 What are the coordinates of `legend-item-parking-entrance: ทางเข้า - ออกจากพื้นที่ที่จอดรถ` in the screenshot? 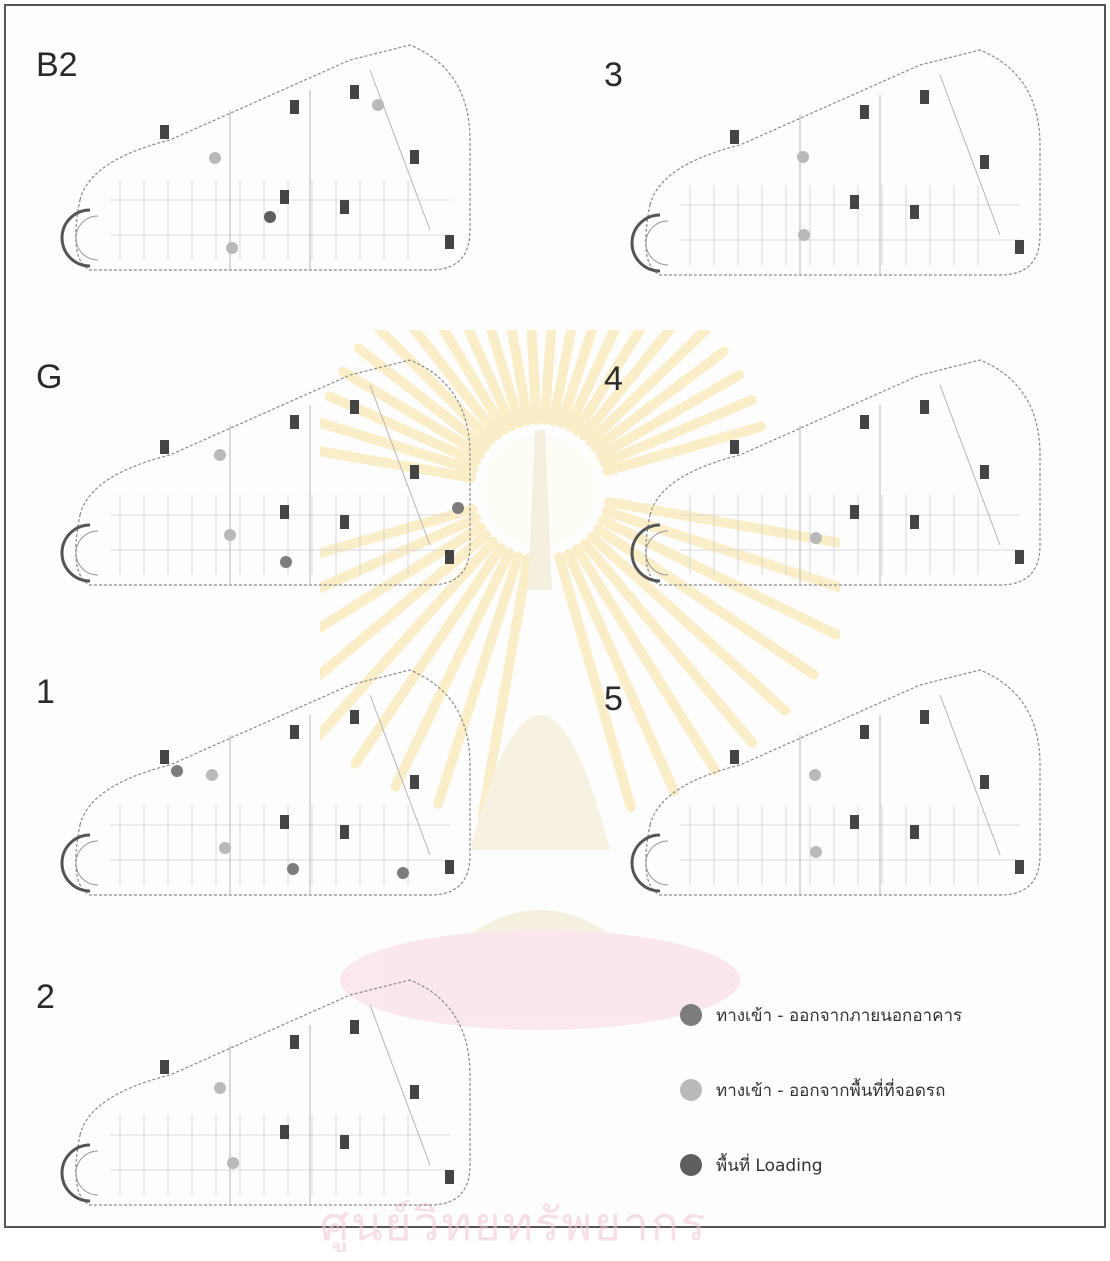 It's located at (885, 1090).